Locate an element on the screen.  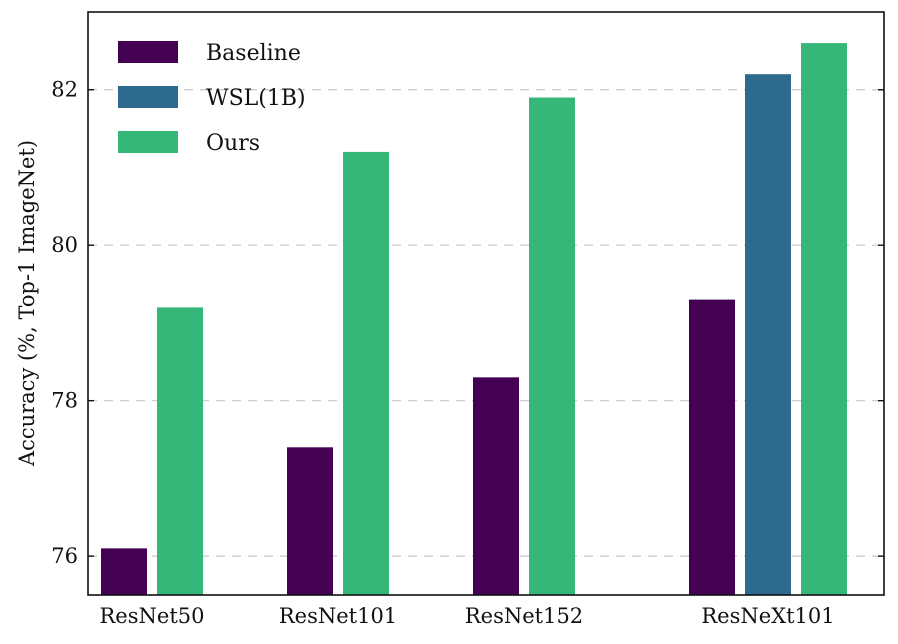
bar-ours-resnet101 is located at coordinates (366, 373).